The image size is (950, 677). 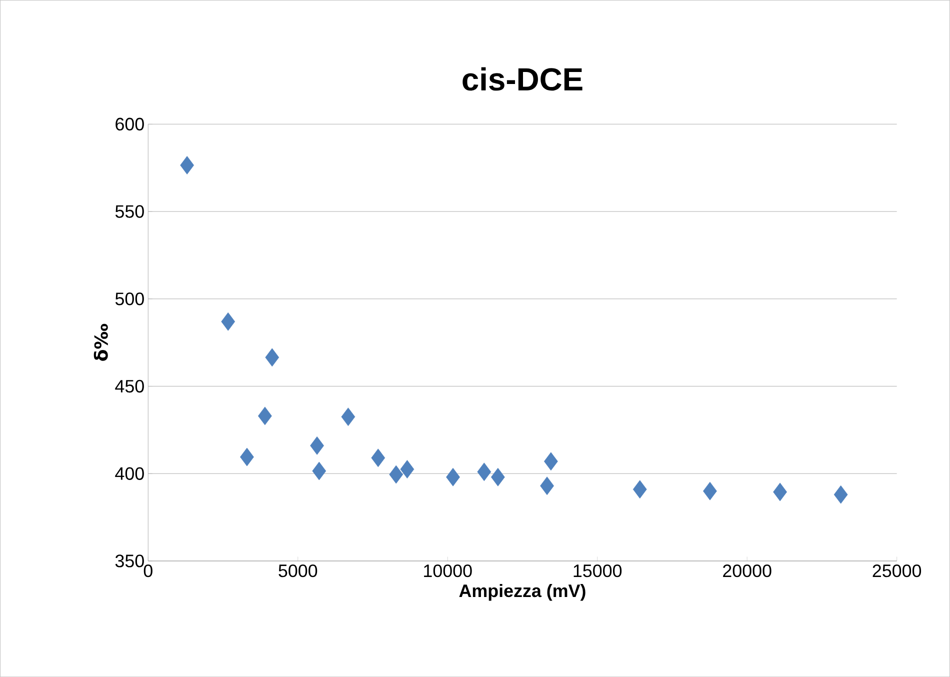 I want to click on y-tick-label: 550, so click(x=129, y=211).